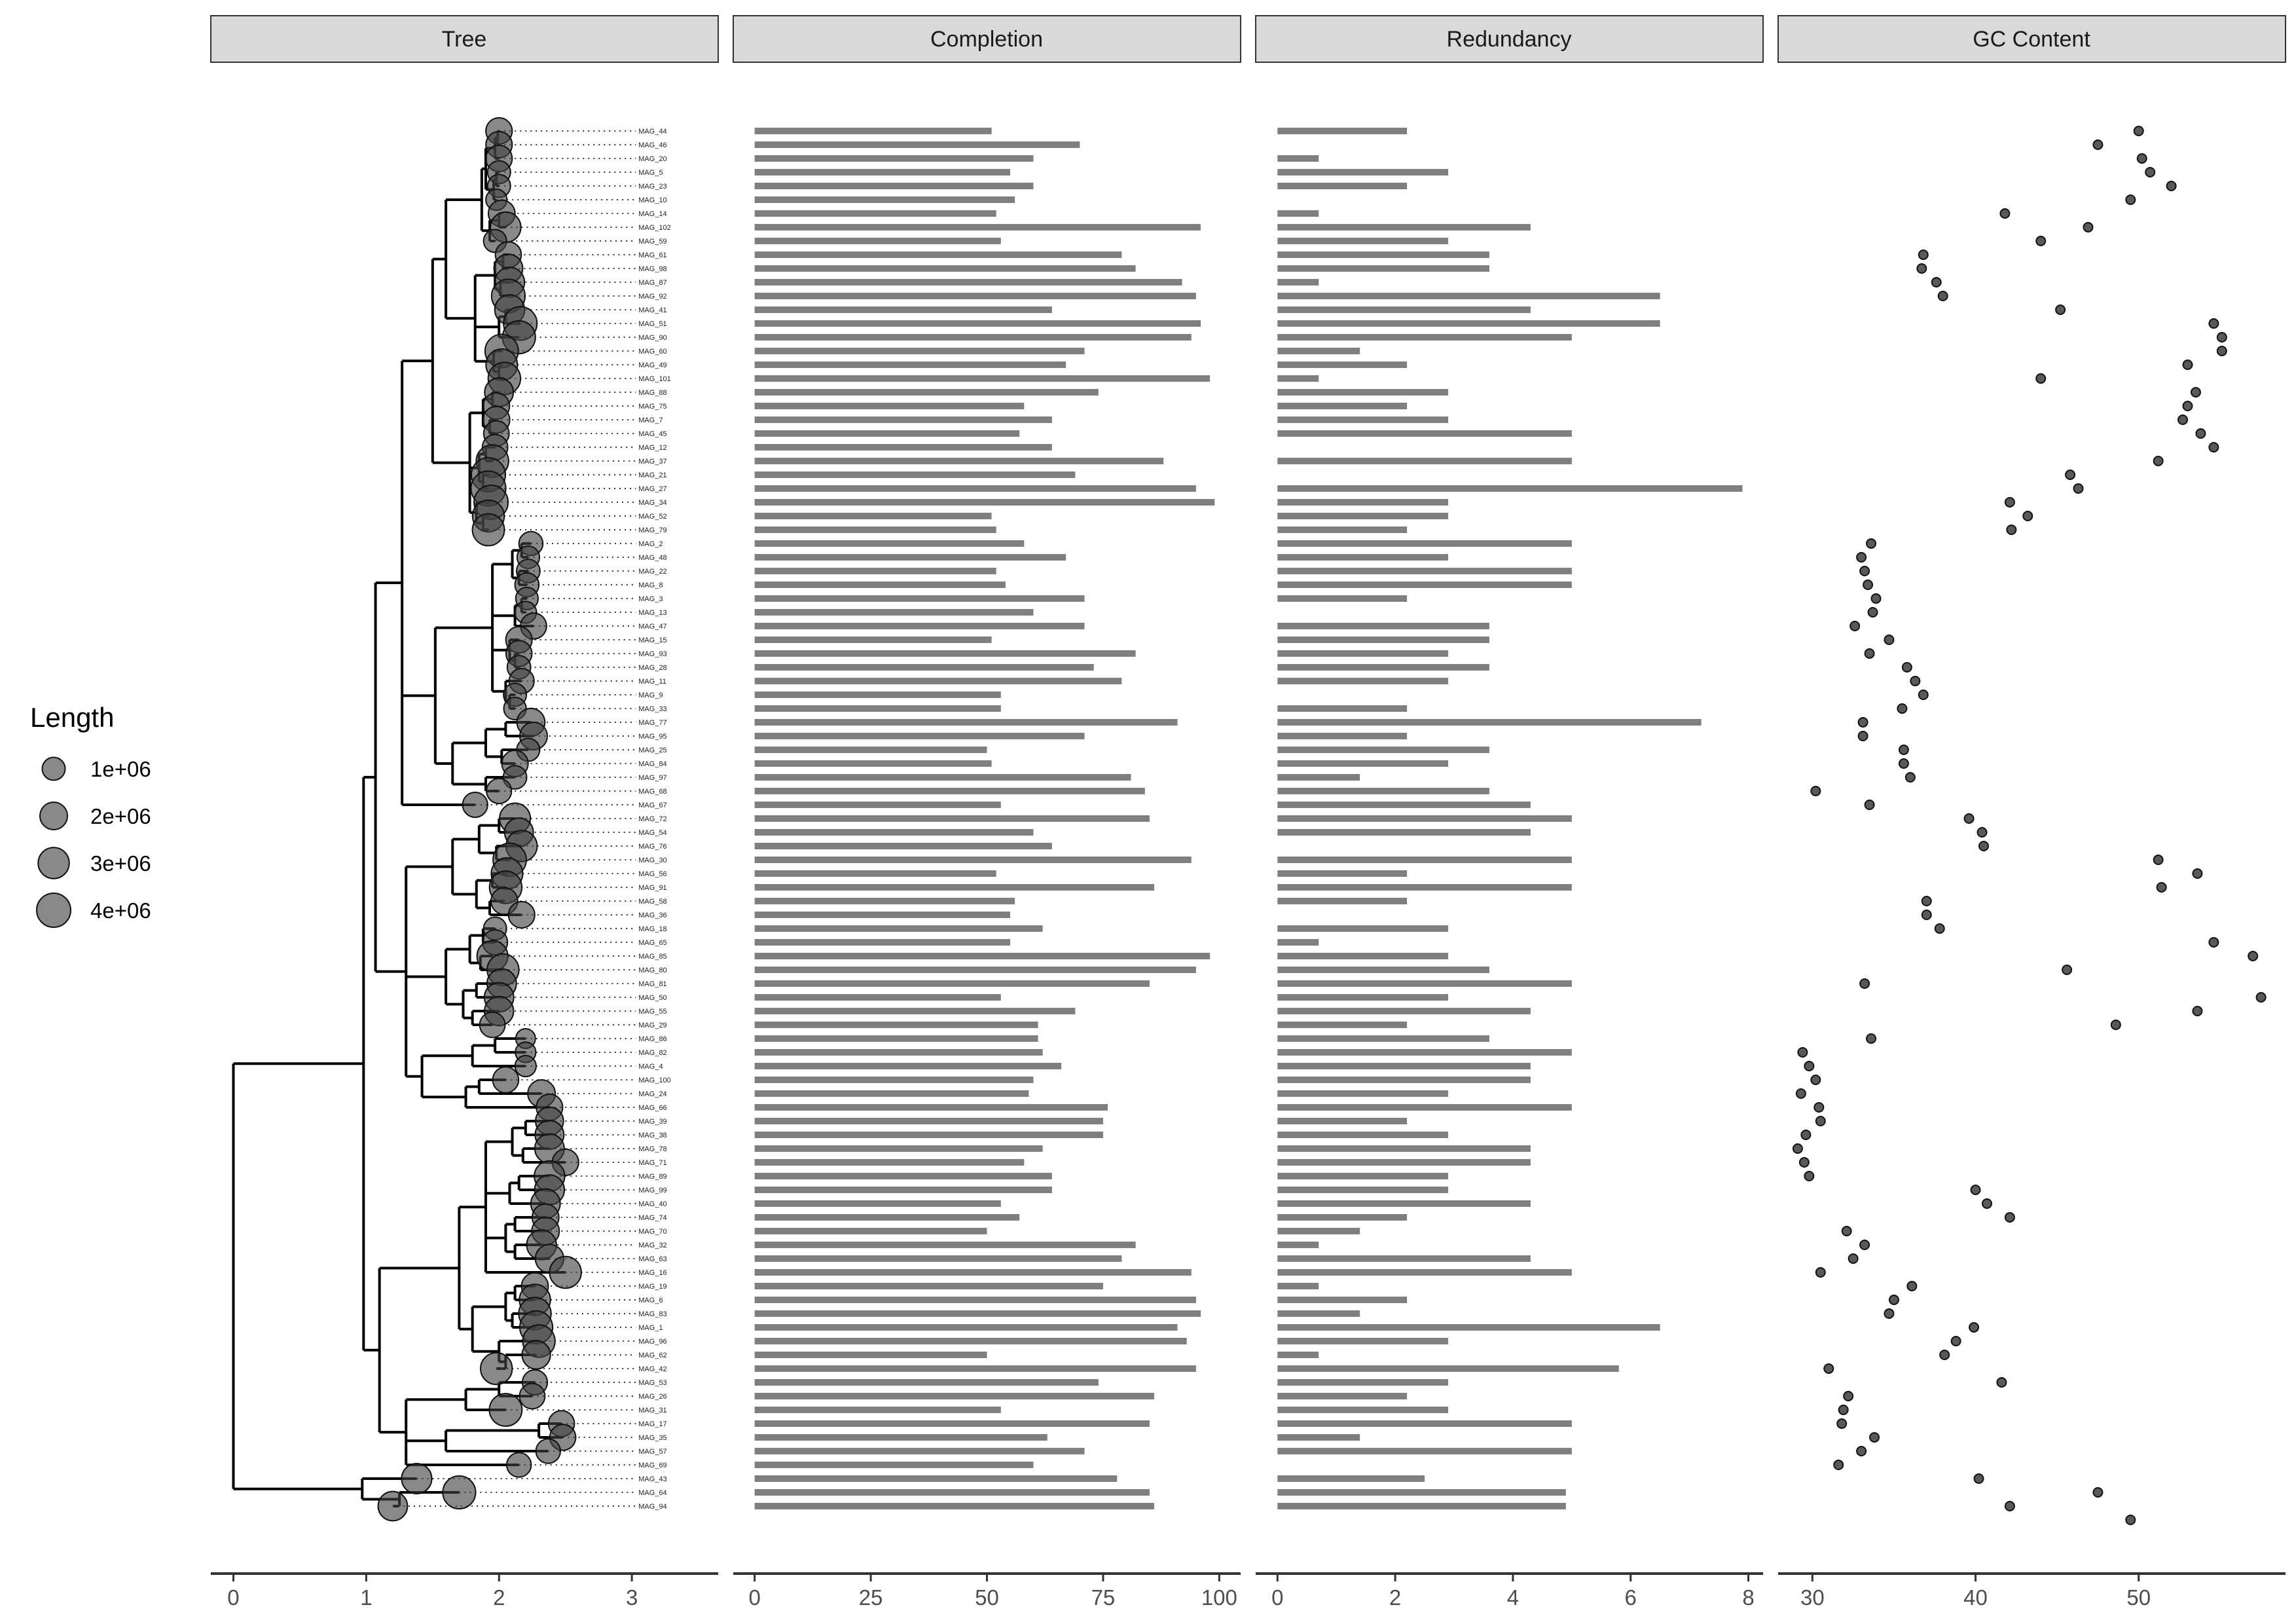 The height and width of the screenshot is (1624, 2296). I want to click on tip-label: MAG_5, so click(650, 173).